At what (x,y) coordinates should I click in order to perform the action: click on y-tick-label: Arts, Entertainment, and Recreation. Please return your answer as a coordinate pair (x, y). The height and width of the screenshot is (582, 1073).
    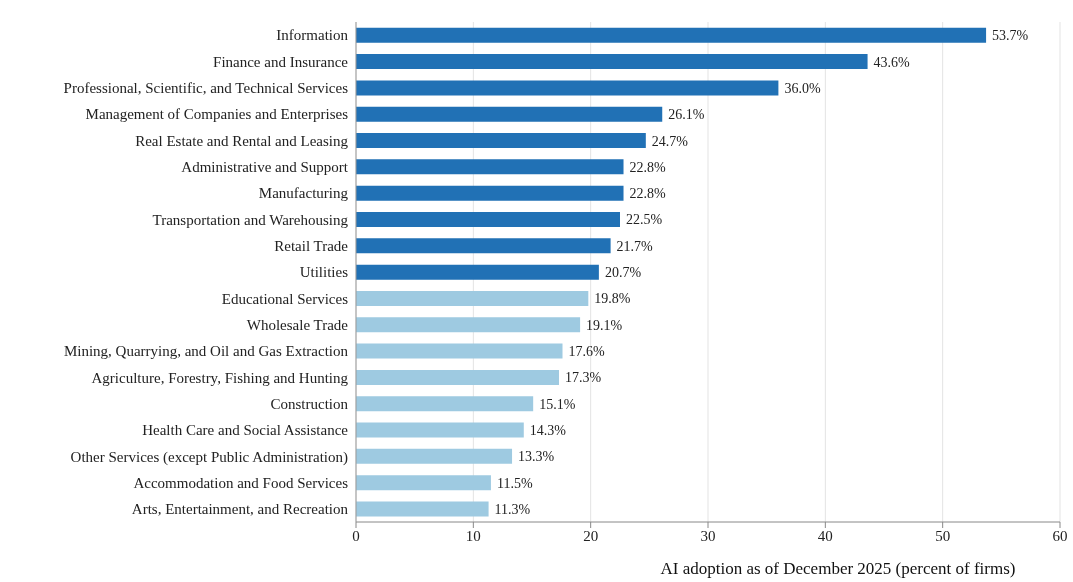
    Looking at the image, I should click on (240, 509).